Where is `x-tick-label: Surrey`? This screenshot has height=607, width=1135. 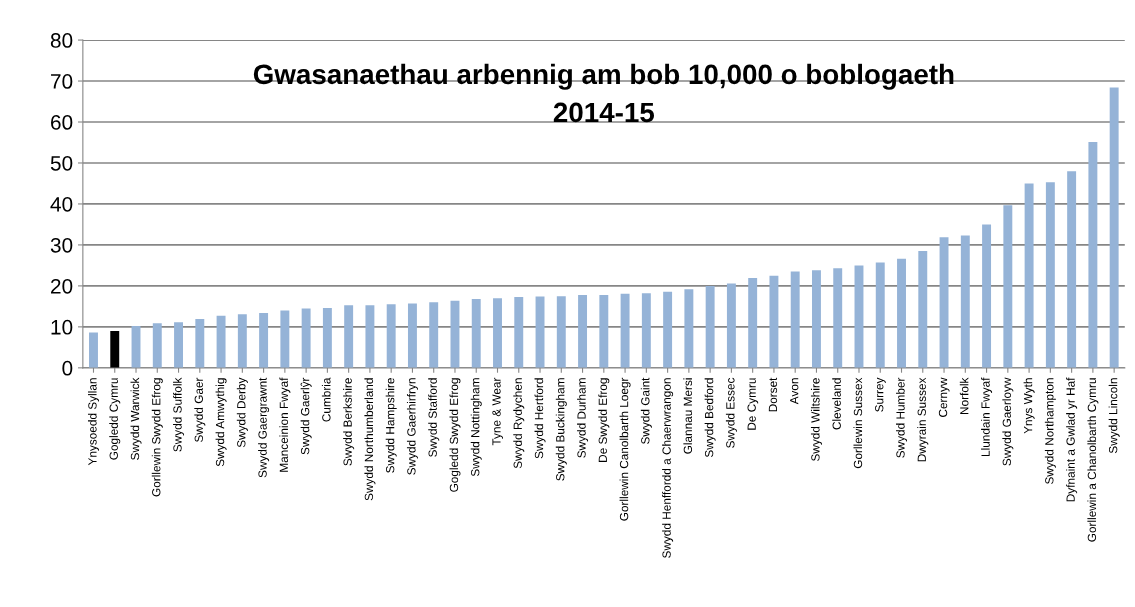 x-tick-label: Surrey is located at coordinates (880, 394).